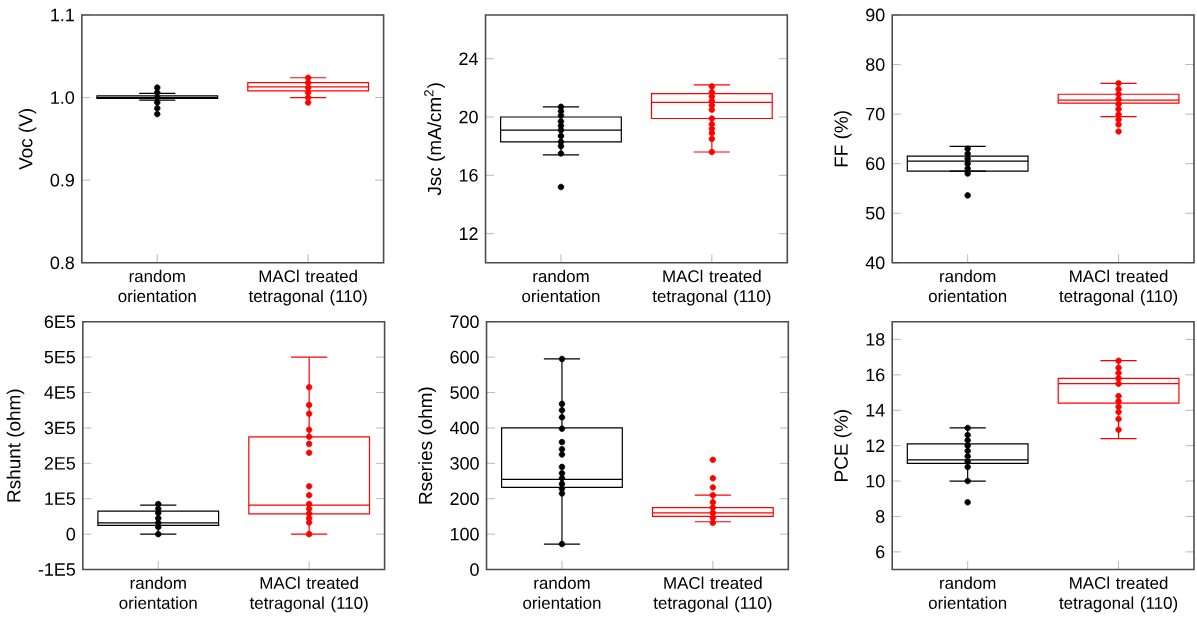  I want to click on y-axis-title: Rseries (ohm), so click(427, 445).